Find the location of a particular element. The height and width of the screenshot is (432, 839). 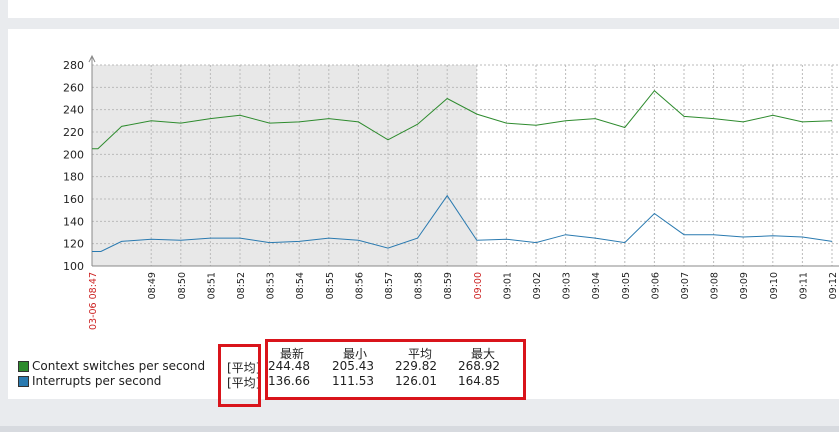

x-tick-label: 08:55 is located at coordinates (330, 285).